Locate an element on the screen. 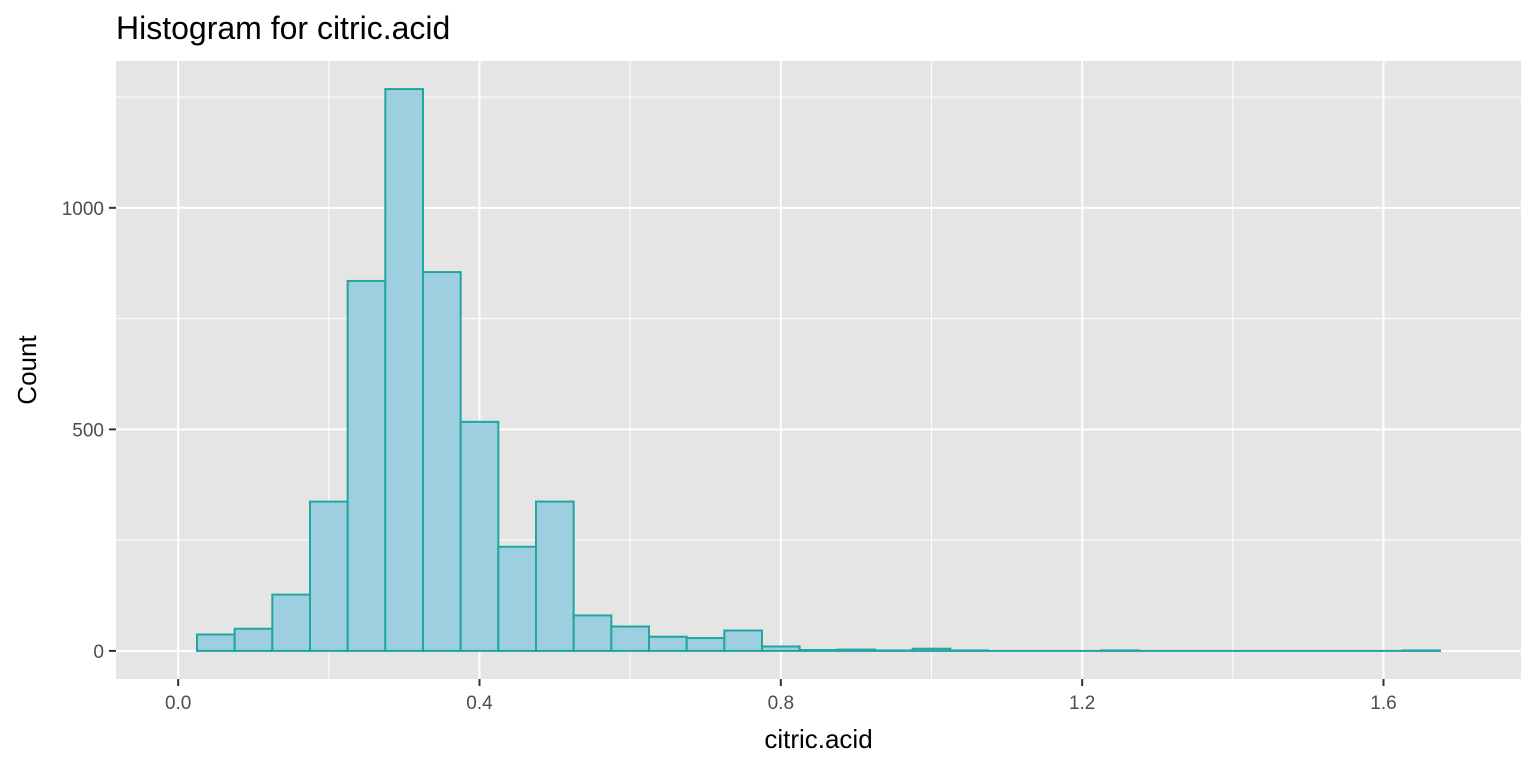 This screenshot has height=768, width=1536. y-tick-label: 1000 is located at coordinates (83, 209).